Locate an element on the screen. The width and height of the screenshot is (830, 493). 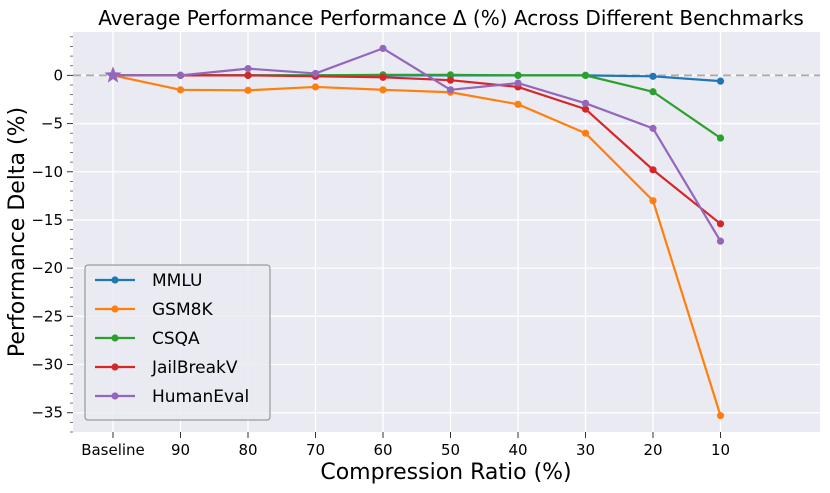
y-tick-label: −5 is located at coordinates (52, 124).